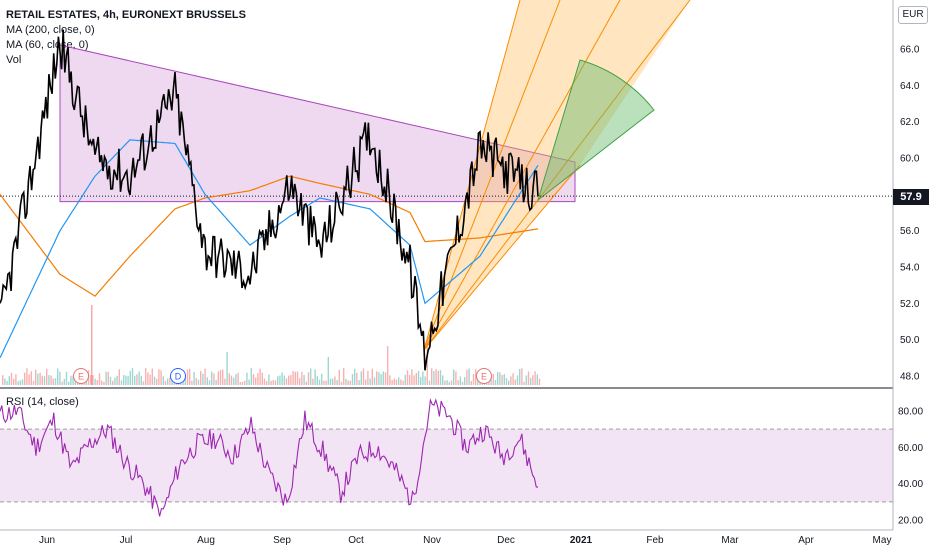 The width and height of the screenshot is (932, 550). Describe the element at coordinates (910, 50) in the screenshot. I see `price-axis-label: 66.0` at that location.